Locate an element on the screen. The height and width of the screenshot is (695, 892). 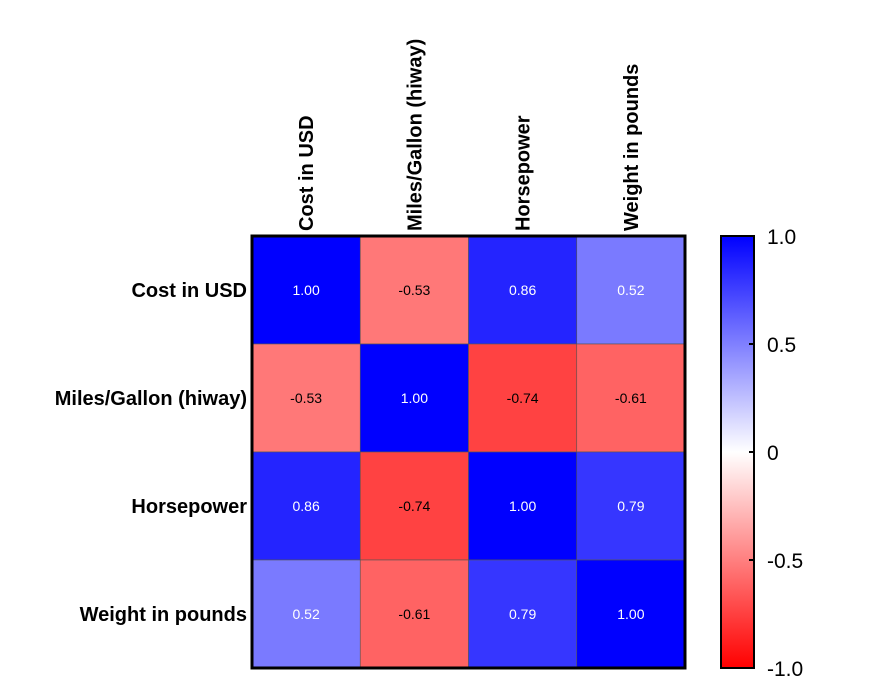
row-label: Weight in pounds is located at coordinates (163, 615).